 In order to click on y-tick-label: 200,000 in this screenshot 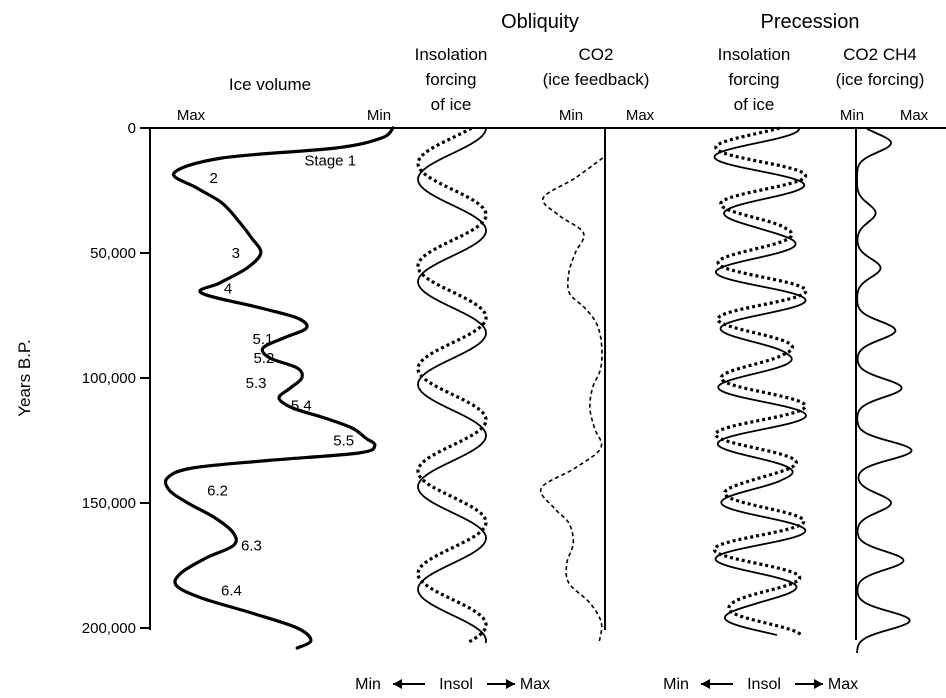, I will do `click(109, 628)`.